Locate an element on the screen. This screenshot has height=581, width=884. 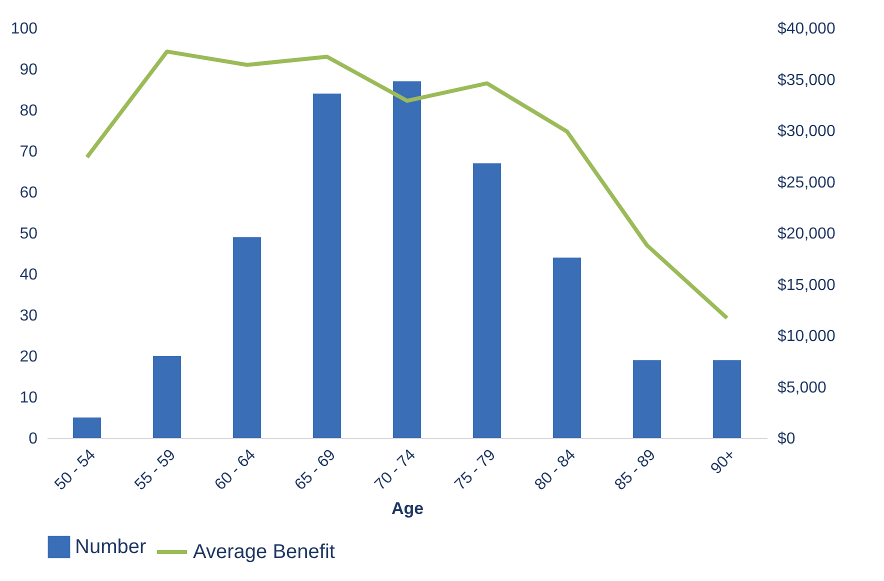
x-tick-label: 90+ is located at coordinates (724, 462).